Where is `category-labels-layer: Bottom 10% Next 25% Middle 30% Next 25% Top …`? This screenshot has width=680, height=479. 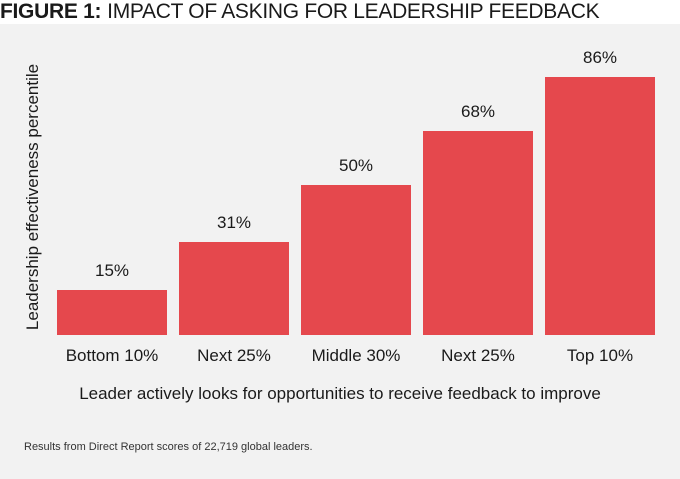
category-labels-layer: Bottom 10% Next 25% Middle 30% Next 25% Top … is located at coordinates (349, 355).